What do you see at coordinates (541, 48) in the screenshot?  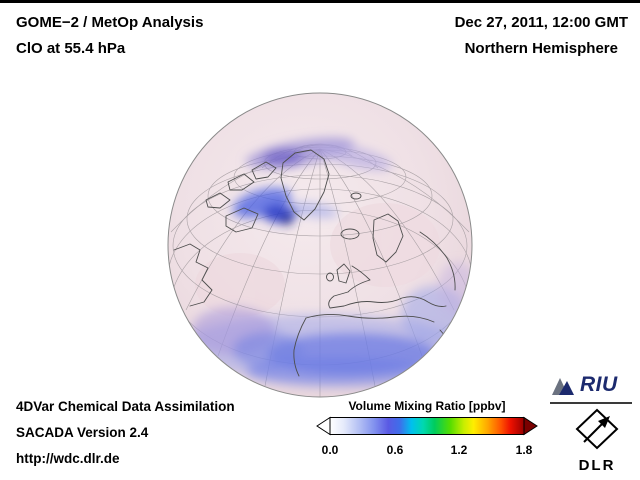 I see `plot-region: Northern Hemisphere` at bounding box center [541, 48].